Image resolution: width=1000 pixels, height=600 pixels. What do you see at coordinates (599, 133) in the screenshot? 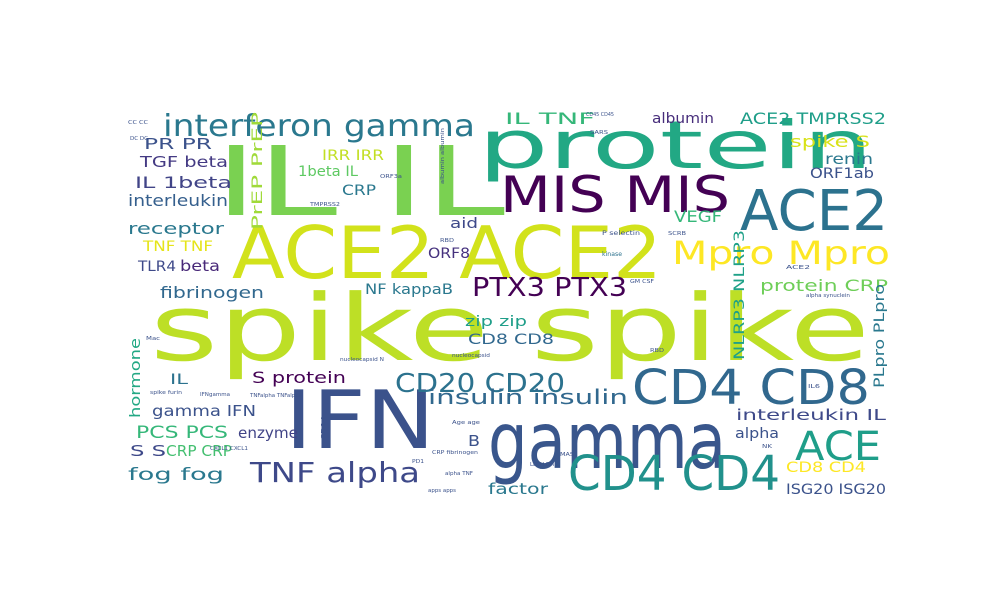
I see `word-69: SARS` at bounding box center [599, 133].